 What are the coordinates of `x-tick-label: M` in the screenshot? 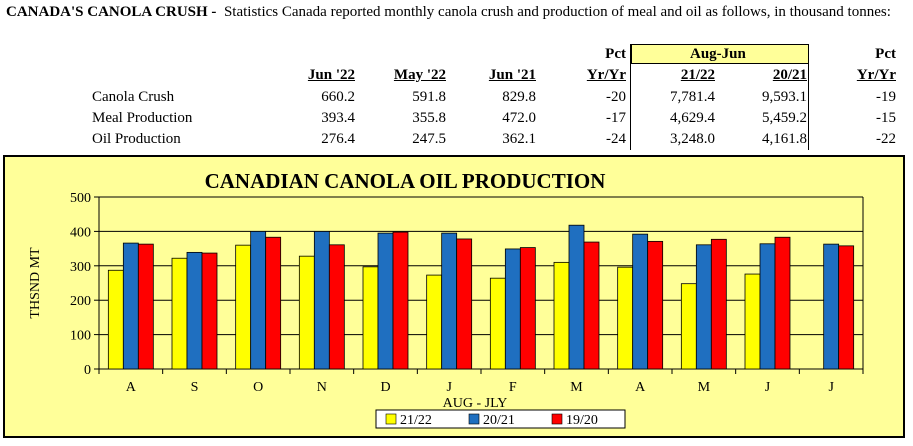 It's located at (704, 387).